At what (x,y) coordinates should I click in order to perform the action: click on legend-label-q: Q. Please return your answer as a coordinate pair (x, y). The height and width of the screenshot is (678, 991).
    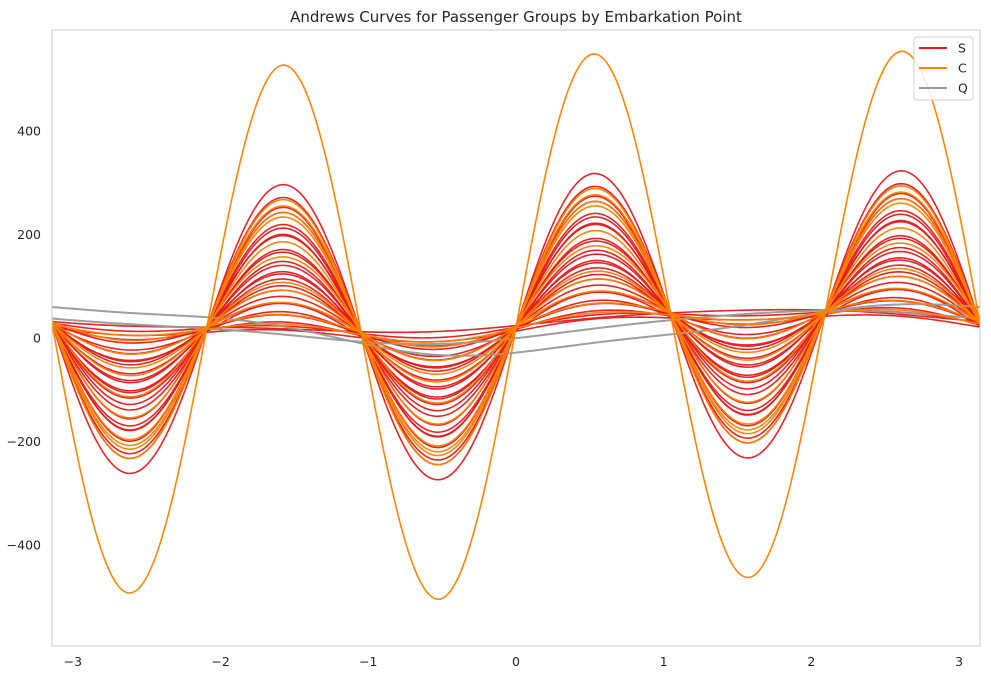
    Looking at the image, I should click on (963, 88).